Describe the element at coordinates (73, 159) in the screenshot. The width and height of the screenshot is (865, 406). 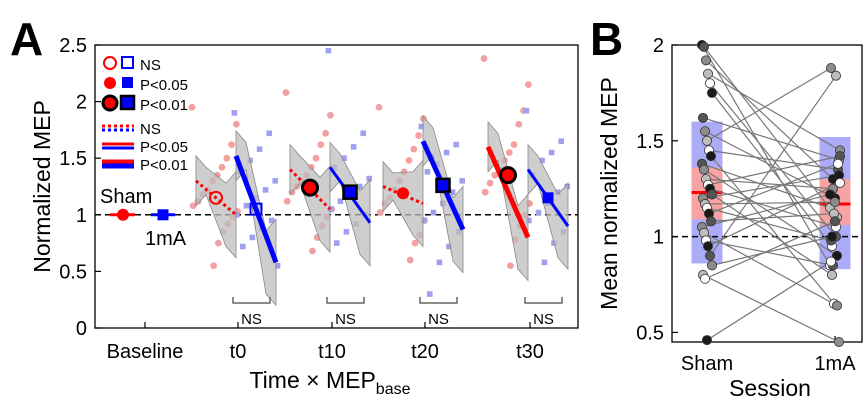
I see `y-tick-label-a: 1.5` at that location.